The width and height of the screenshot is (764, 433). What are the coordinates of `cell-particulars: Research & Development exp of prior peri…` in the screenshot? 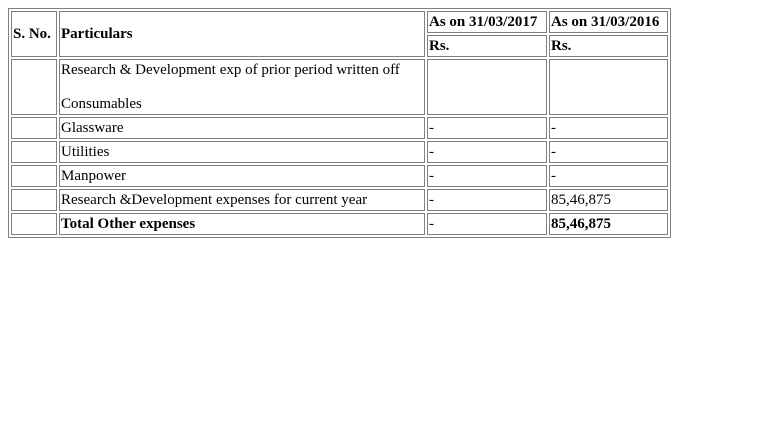 It's located at (242, 87).